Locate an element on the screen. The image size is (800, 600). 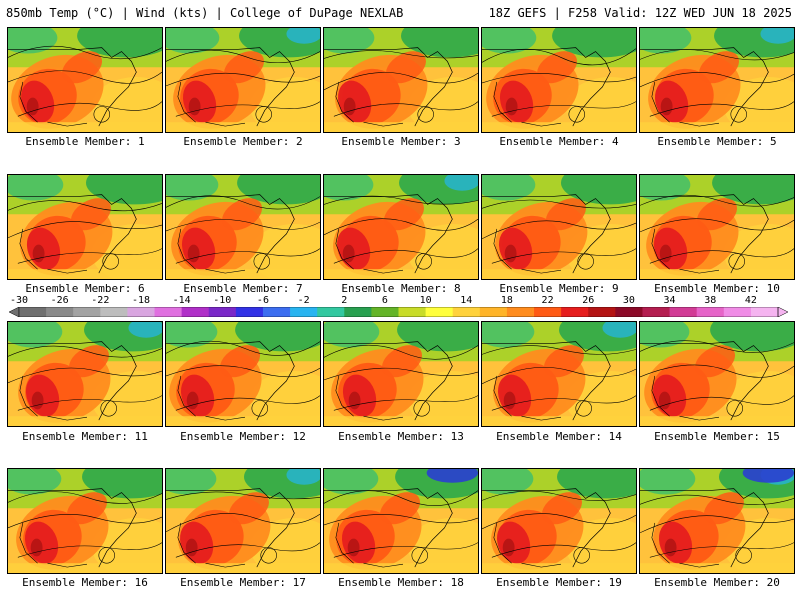
colorbar-tick-label: 6 is located at coordinates (384, 300).